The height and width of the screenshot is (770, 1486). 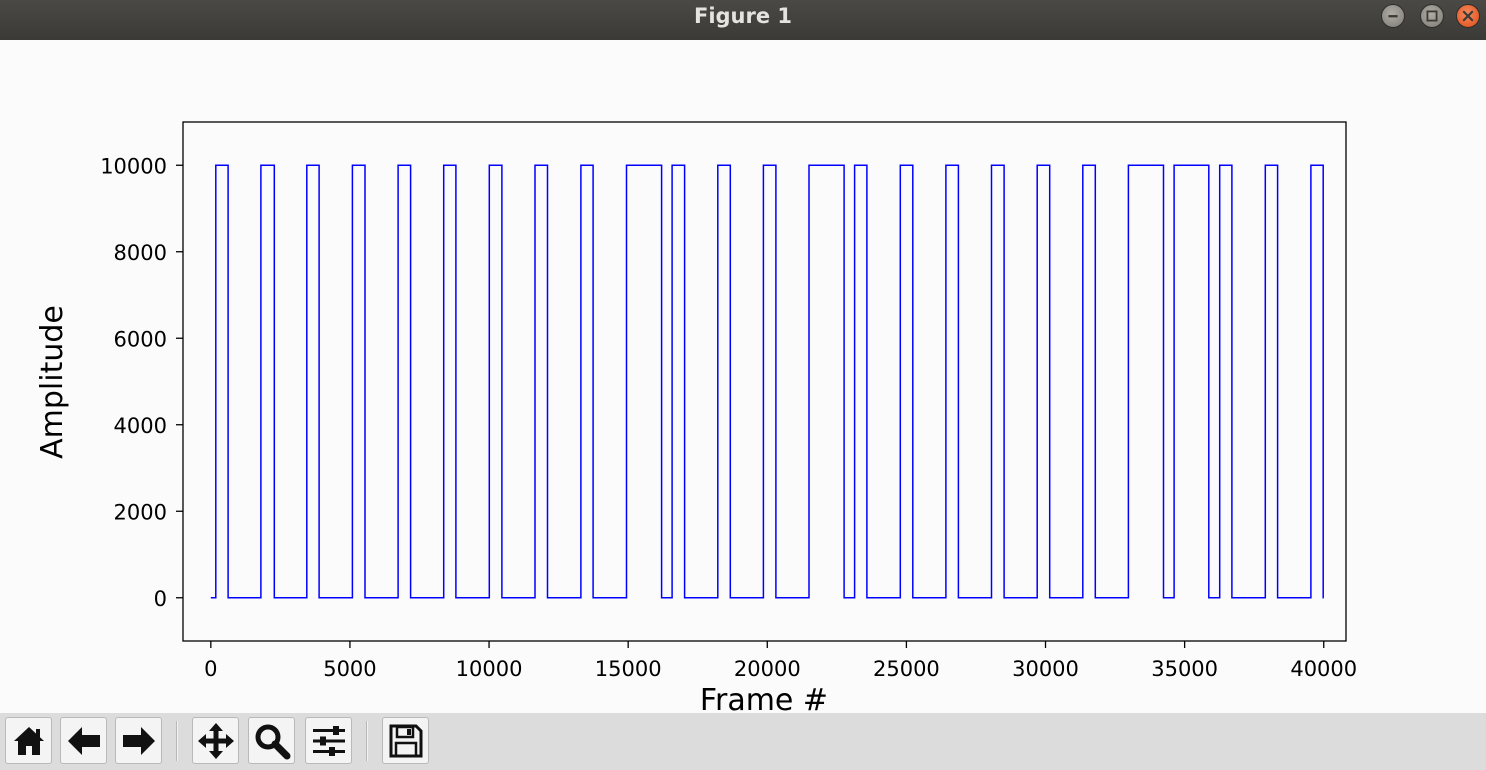 What do you see at coordinates (743, 741) in the screenshot?
I see `navigation-toolbar` at bounding box center [743, 741].